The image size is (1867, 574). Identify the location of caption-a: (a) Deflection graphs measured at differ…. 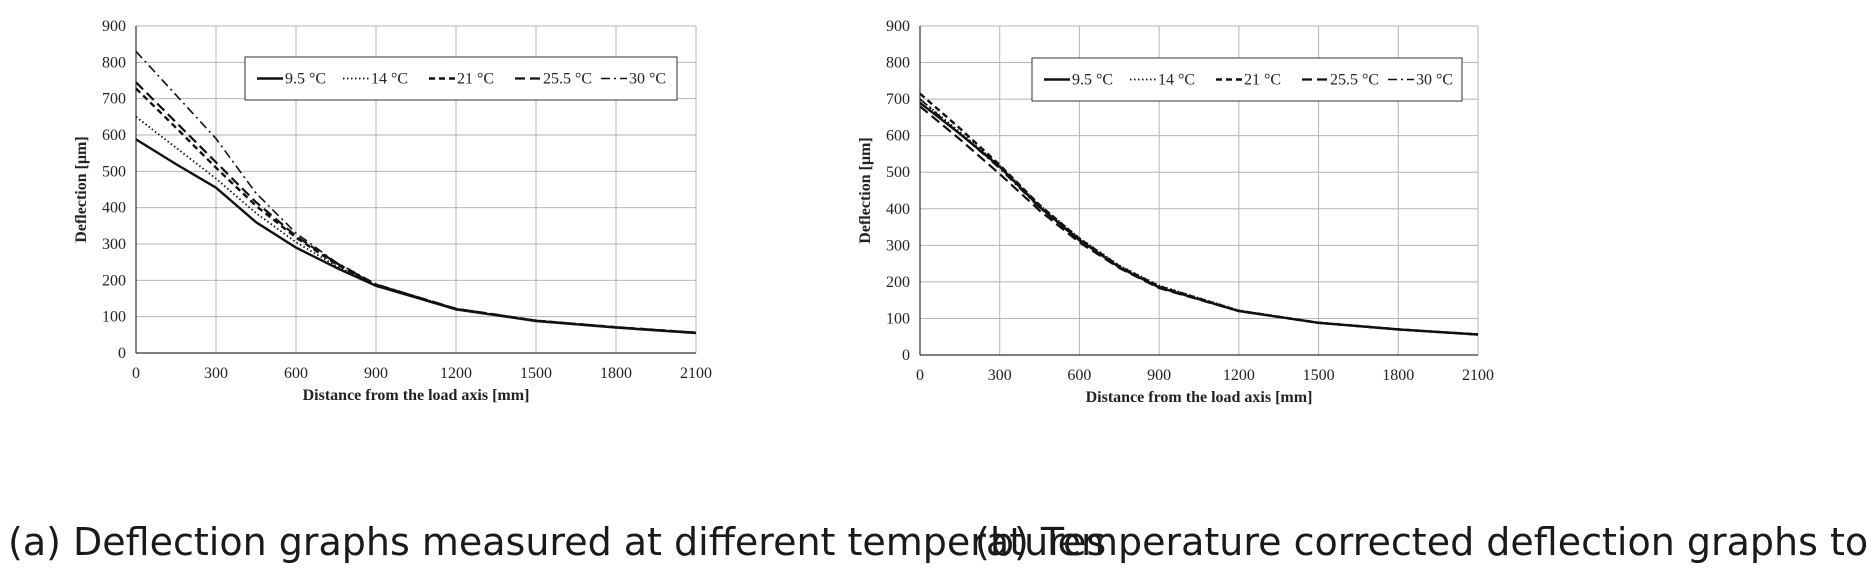
(557, 542).